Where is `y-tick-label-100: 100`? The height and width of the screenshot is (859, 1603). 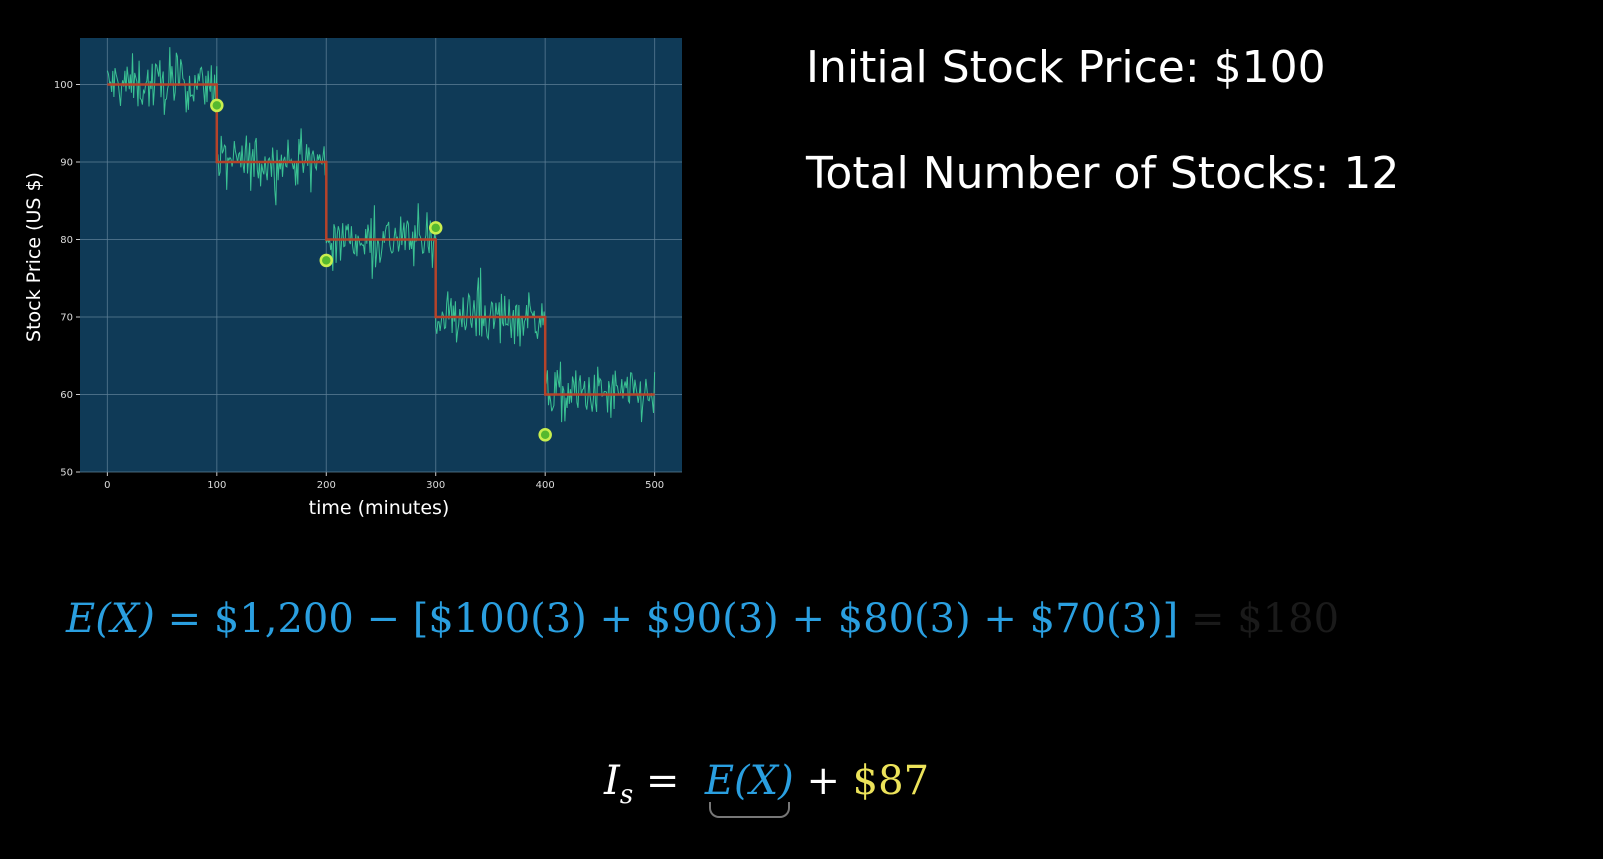 y-tick-label-100: 100 is located at coordinates (63, 85).